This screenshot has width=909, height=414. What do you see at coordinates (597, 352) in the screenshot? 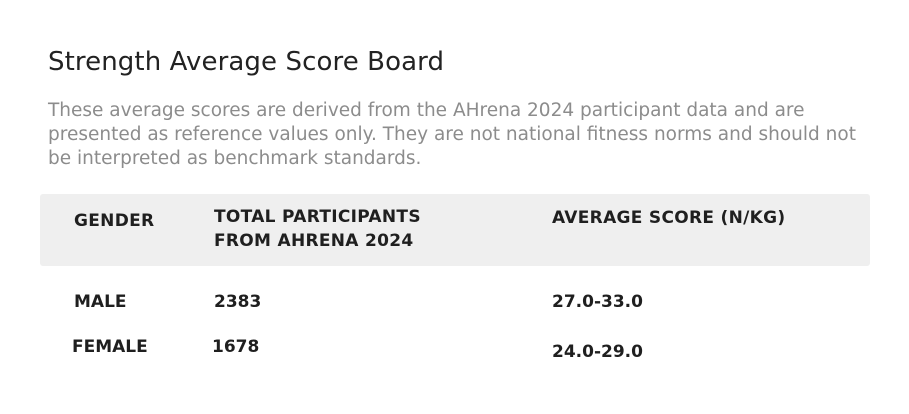
I see `cell-average-score: 24.0-29.0` at bounding box center [597, 352].